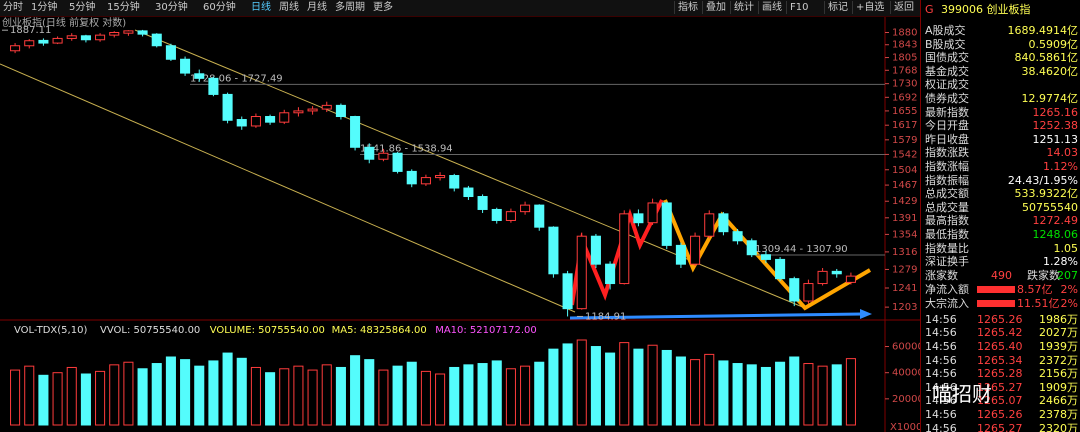 This screenshot has width=1080, height=432. Describe the element at coordinates (44, 7) in the screenshot. I see `period-tab: 1分钟` at that location.